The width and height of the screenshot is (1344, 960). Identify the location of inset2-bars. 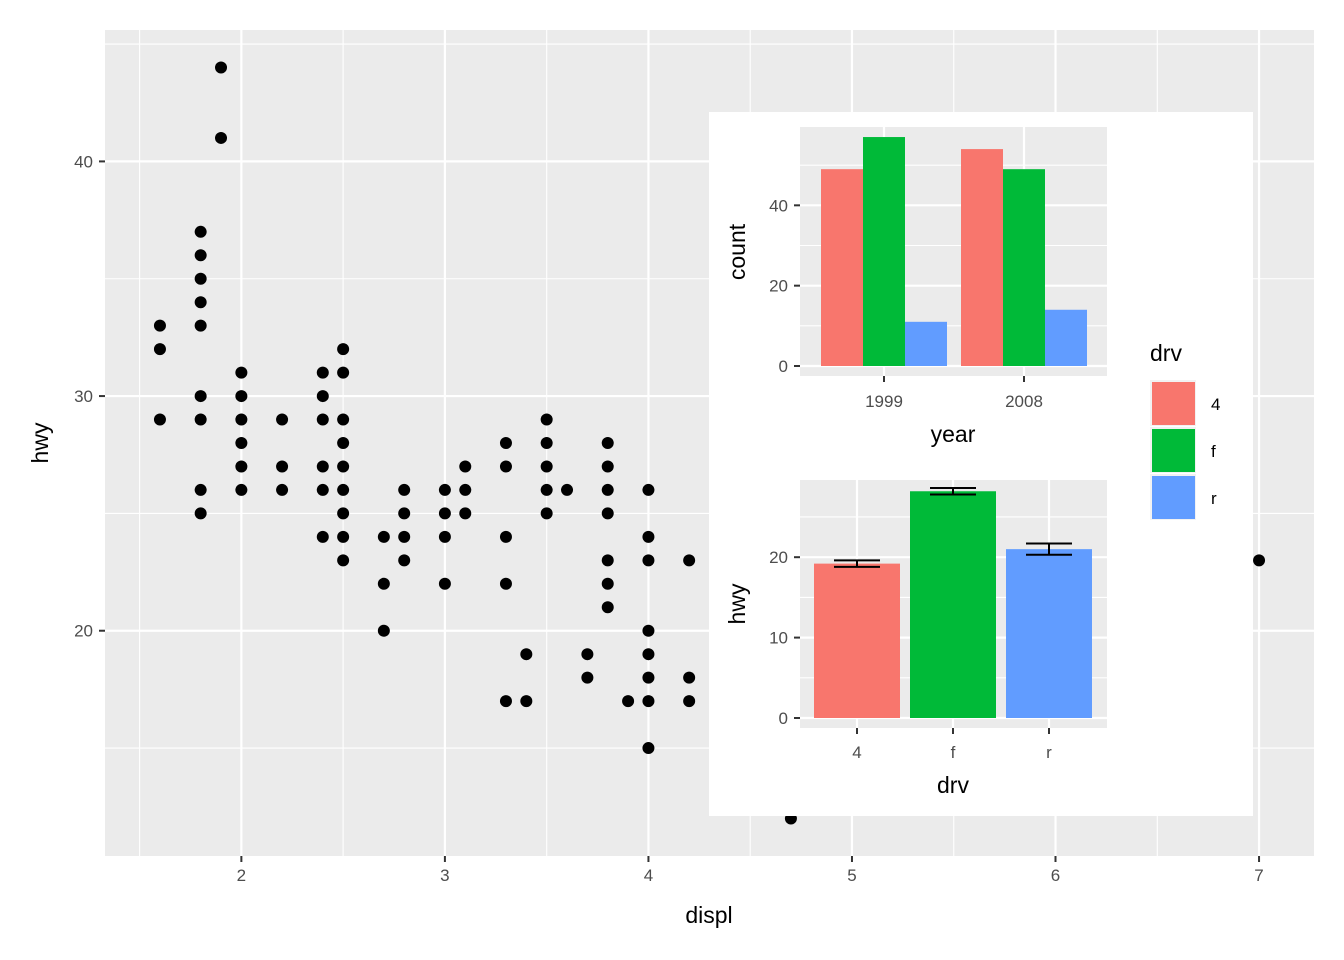
(953, 604).